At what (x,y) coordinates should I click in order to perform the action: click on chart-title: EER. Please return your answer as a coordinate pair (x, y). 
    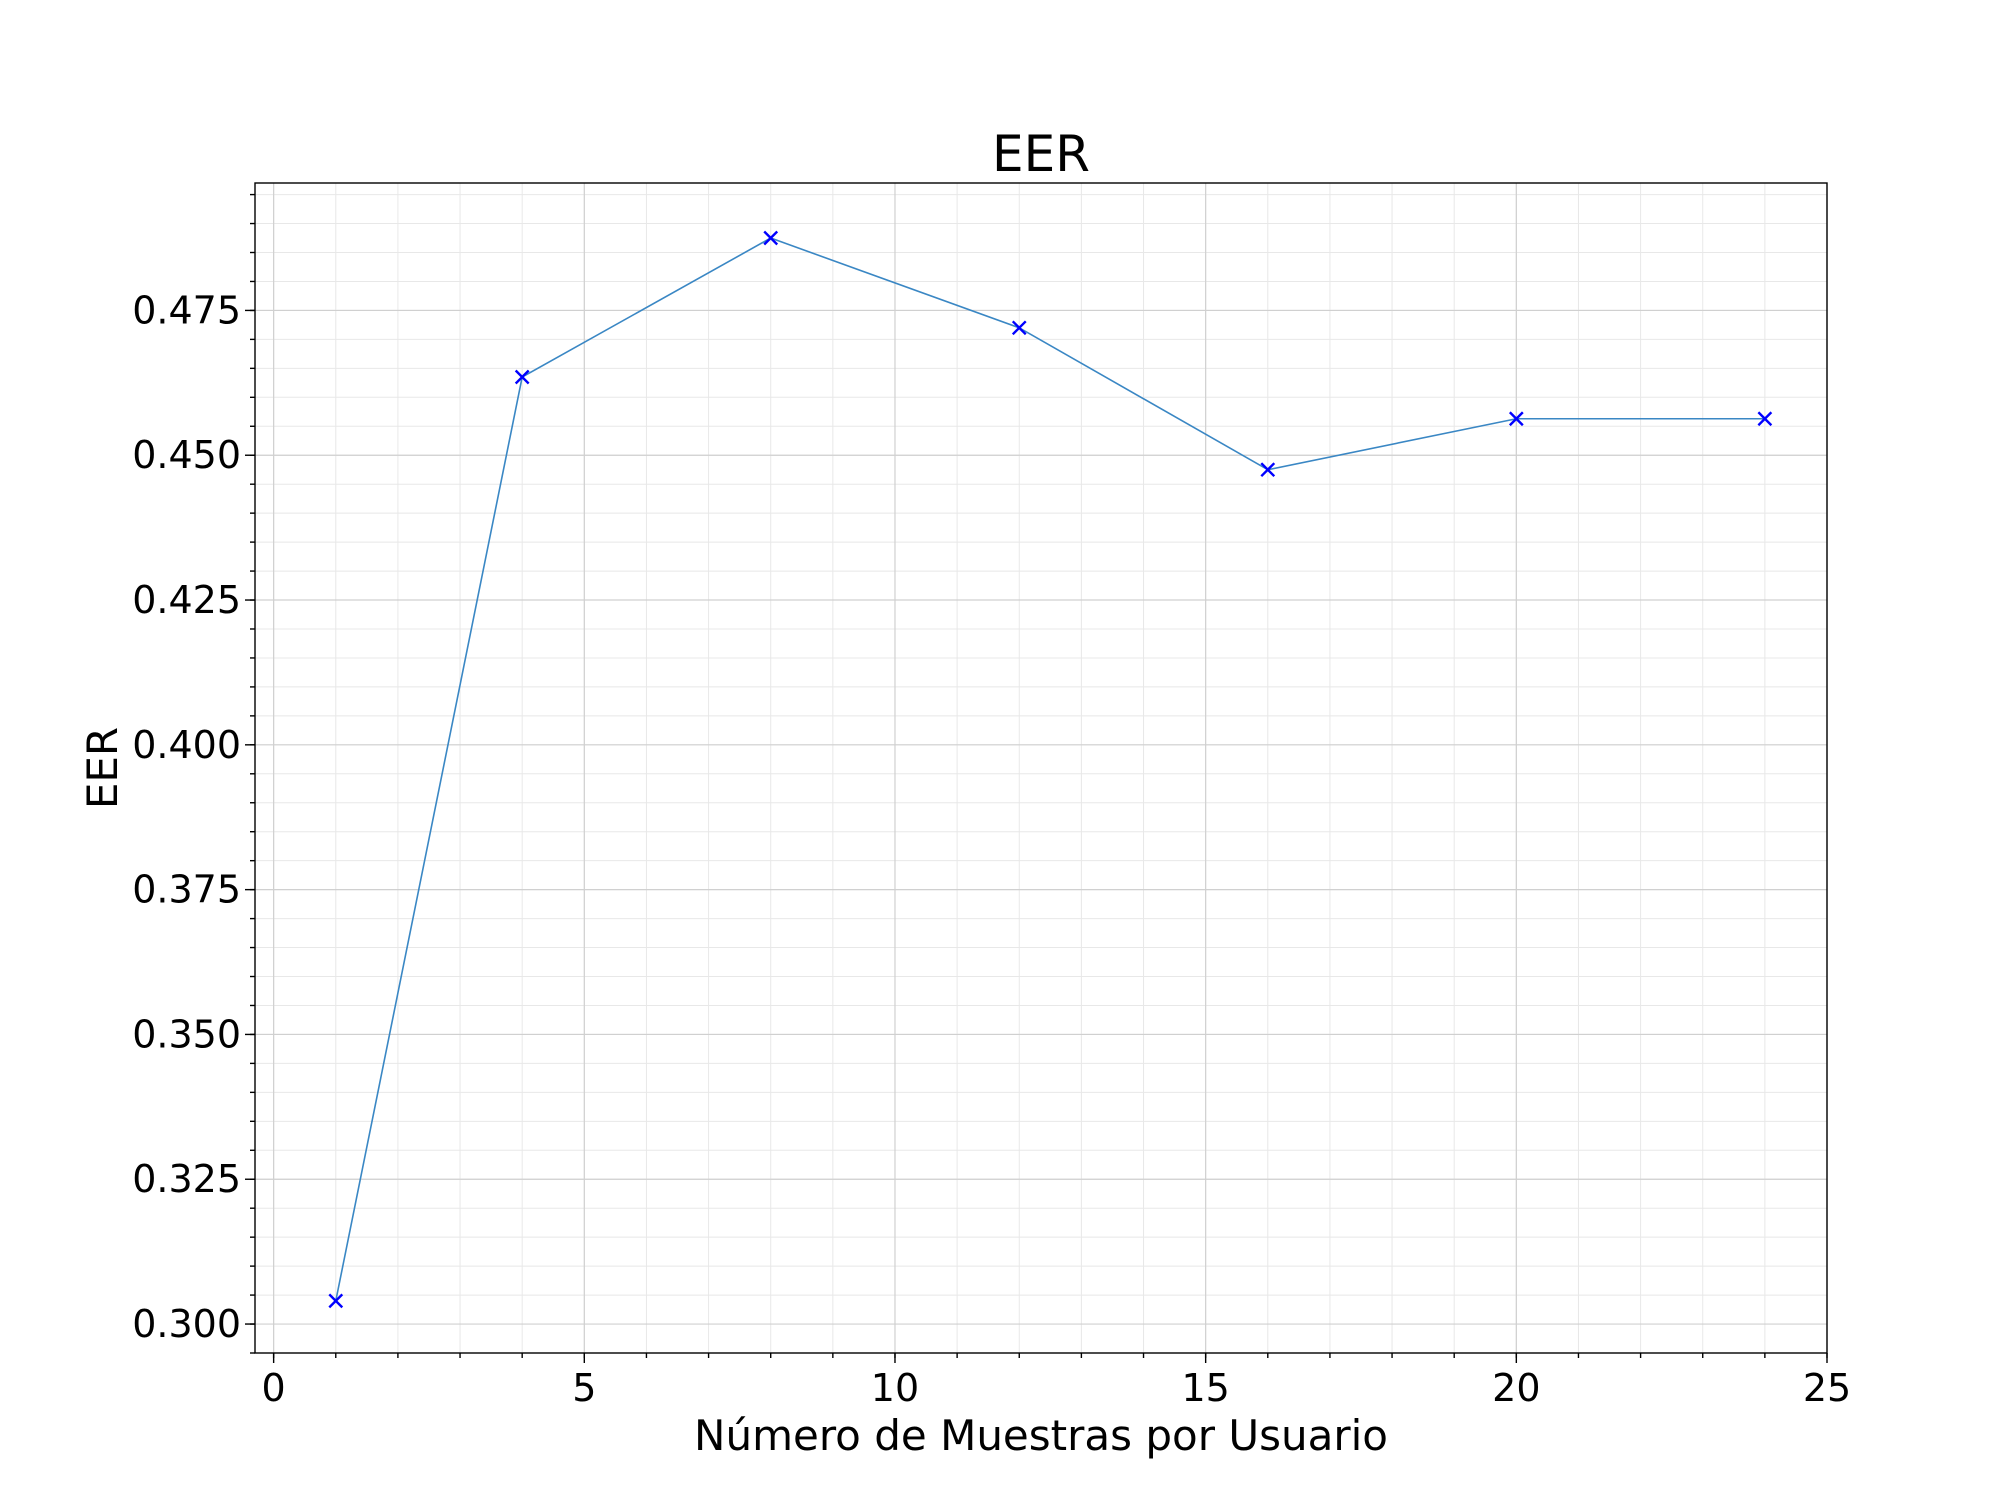
    Looking at the image, I should click on (1041, 154).